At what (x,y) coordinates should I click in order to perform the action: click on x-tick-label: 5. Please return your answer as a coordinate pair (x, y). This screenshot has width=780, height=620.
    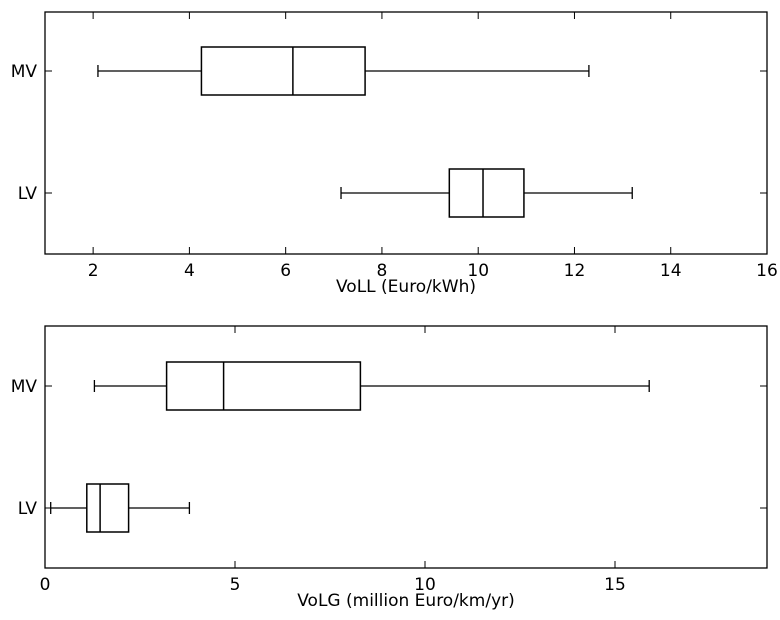
    Looking at the image, I should click on (235, 585).